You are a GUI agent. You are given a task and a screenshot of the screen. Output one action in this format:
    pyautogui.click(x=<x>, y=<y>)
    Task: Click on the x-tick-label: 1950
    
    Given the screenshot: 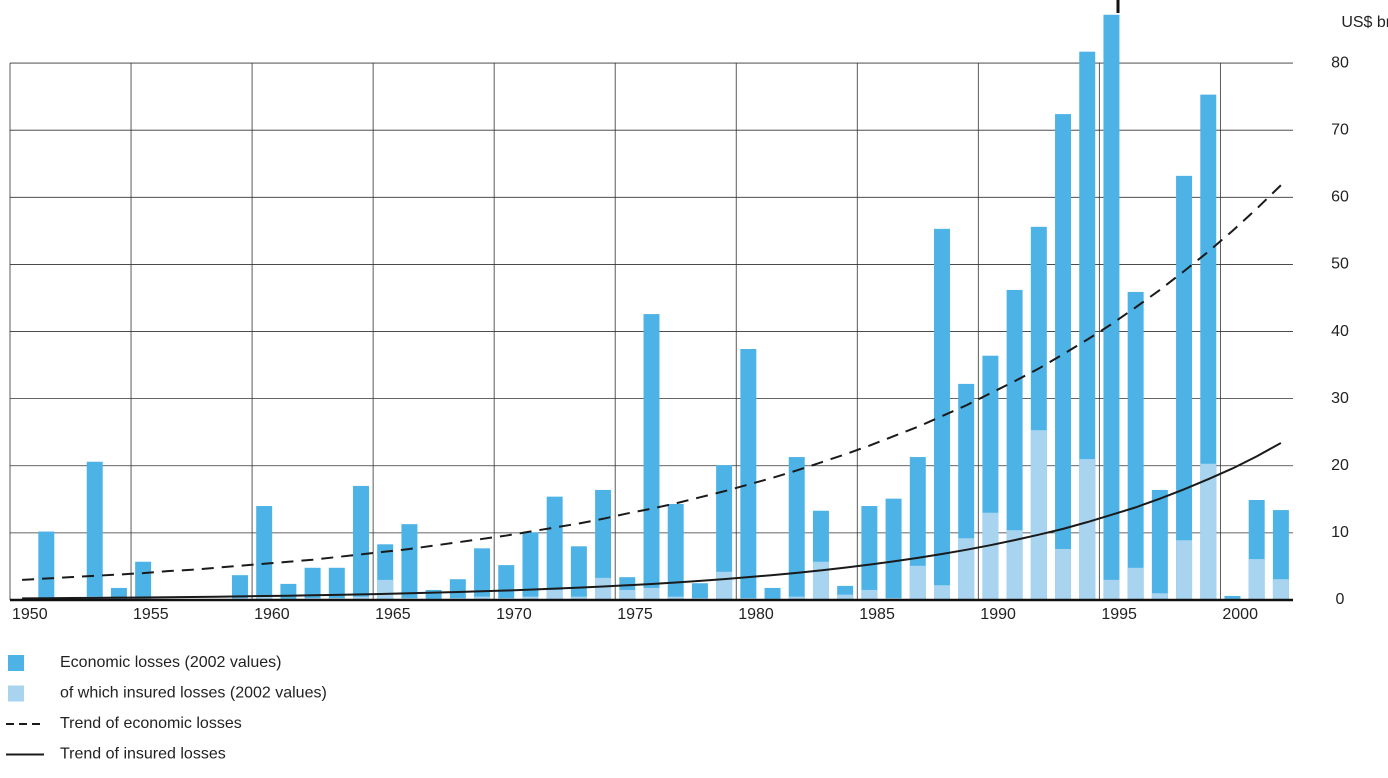 What is the action you would take?
    pyautogui.click(x=30, y=614)
    